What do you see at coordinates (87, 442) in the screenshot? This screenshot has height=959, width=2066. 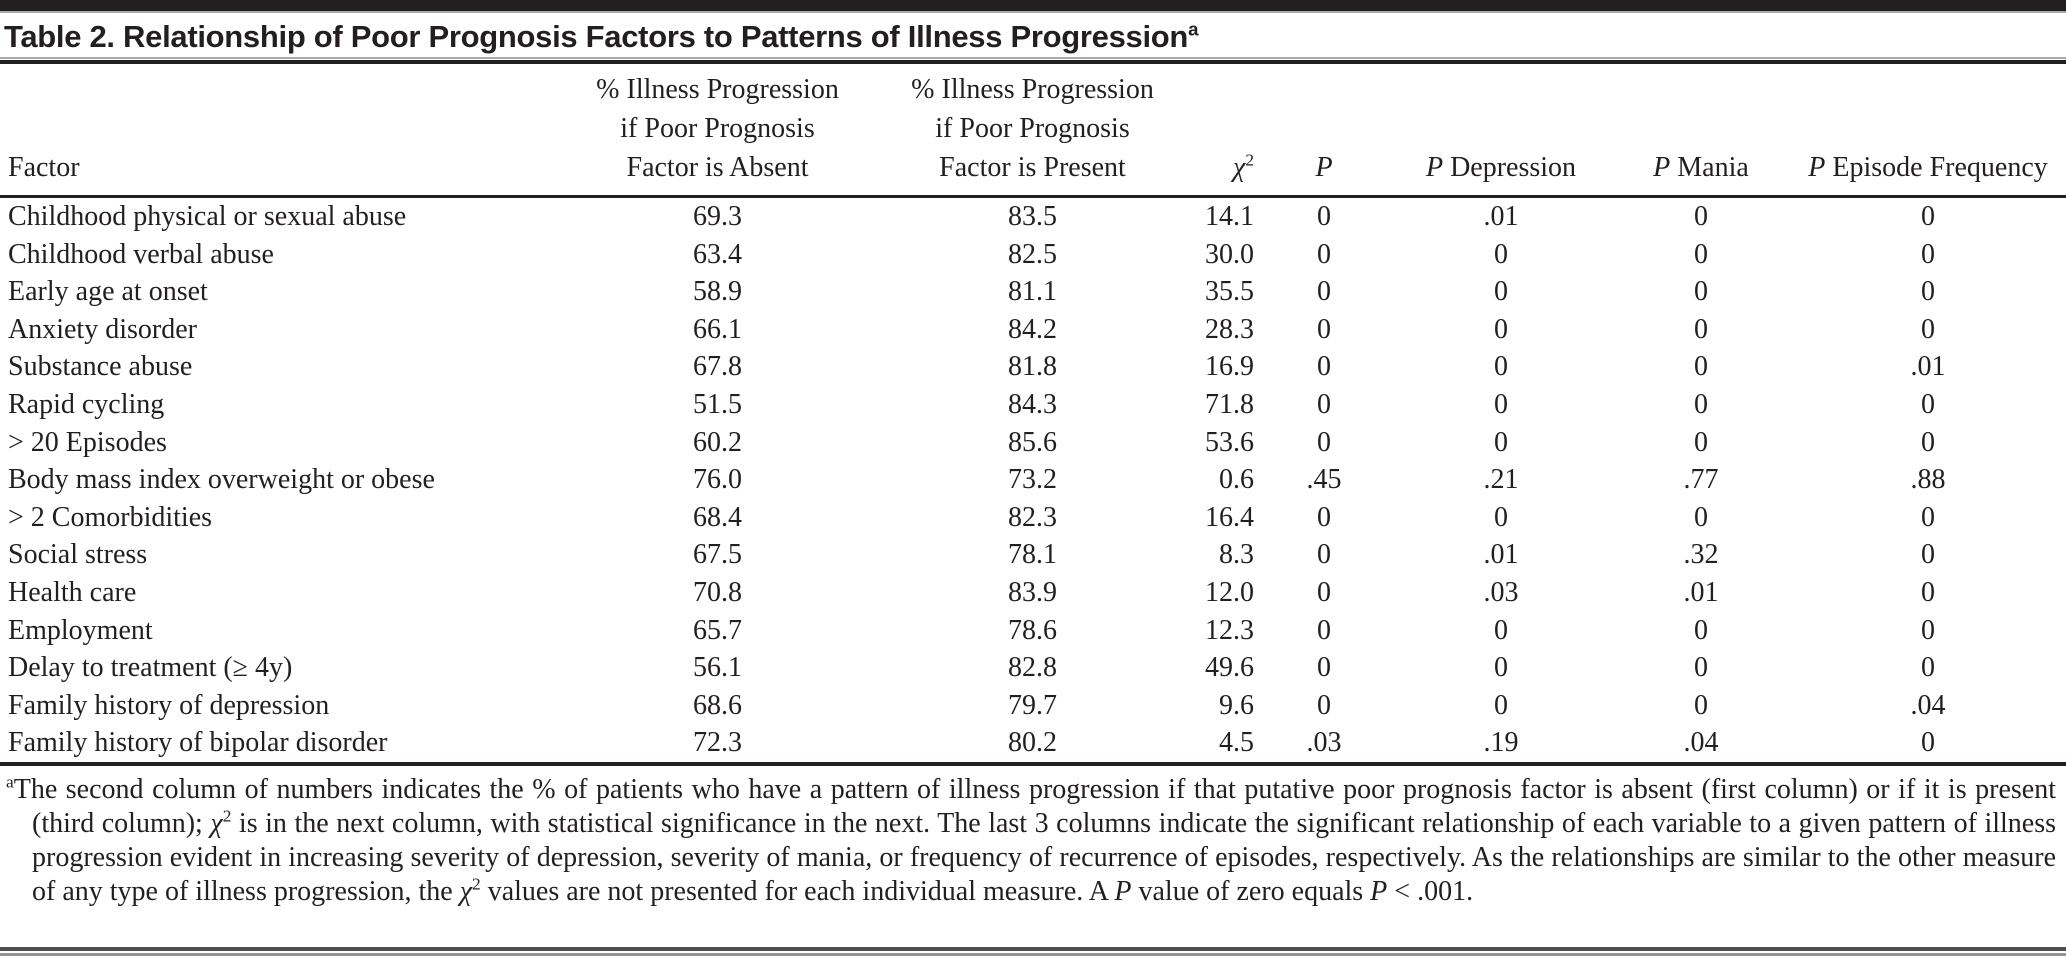 I see `cell-factor: > 20 Episodes` at bounding box center [87, 442].